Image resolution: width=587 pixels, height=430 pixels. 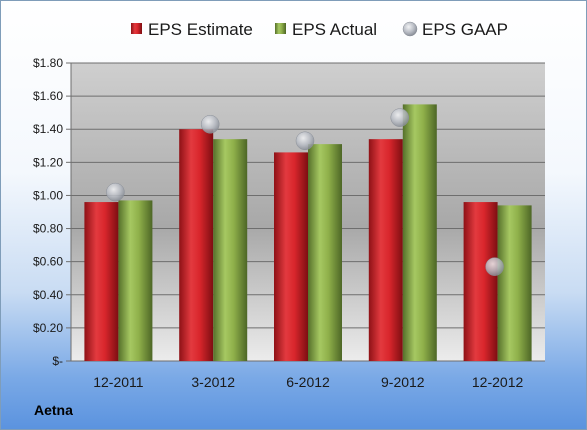 I want to click on legend-eps-estimate-swatch, so click(x=136, y=28).